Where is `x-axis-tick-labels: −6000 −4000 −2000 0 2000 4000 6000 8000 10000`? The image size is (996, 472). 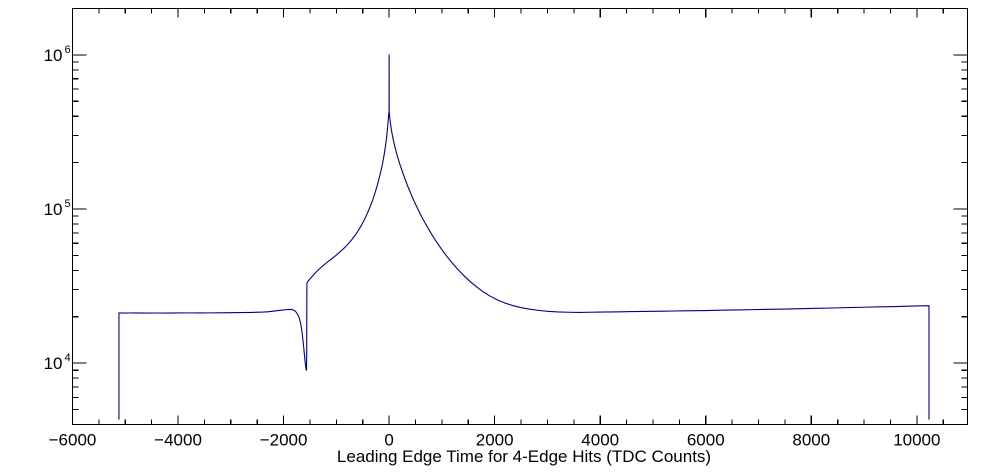
x-axis-tick-labels: −6000 −4000 −2000 0 2000 4000 6000 8000 10000 is located at coordinates (495, 440).